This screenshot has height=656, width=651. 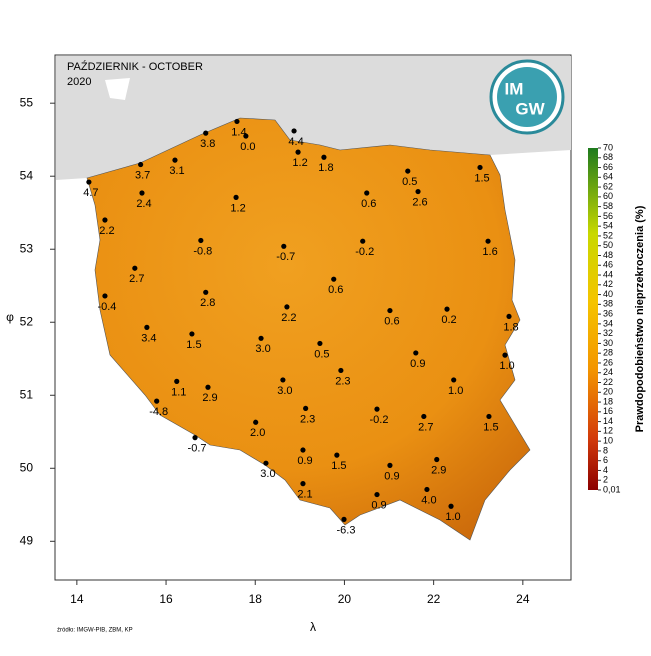 What do you see at coordinates (608, 147) in the screenshot?
I see `colorbar-tick-label: 70` at bounding box center [608, 147].